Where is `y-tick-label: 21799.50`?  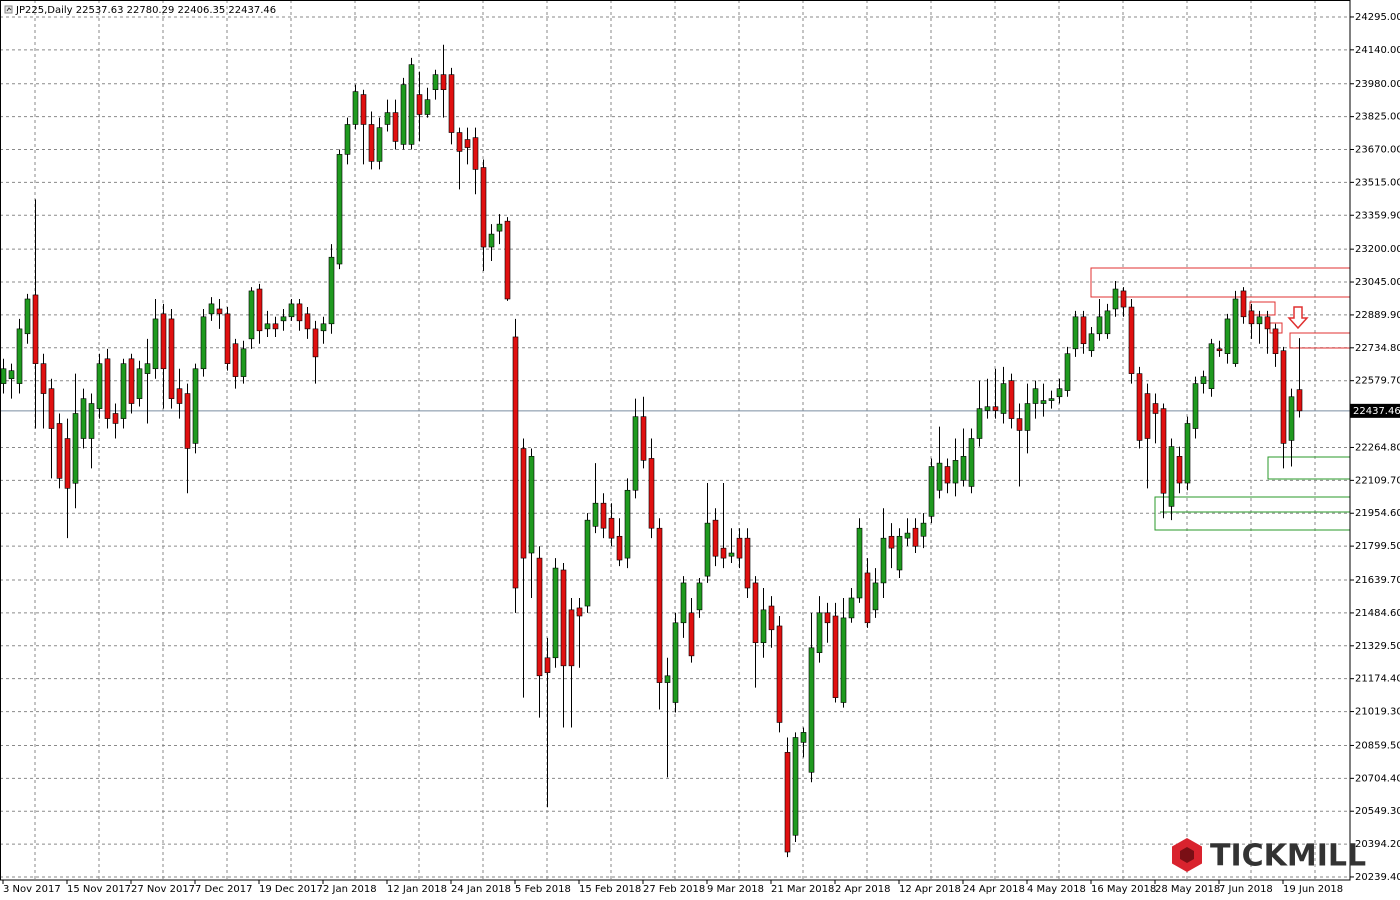 y-tick-label: 21799.50 is located at coordinates (1377, 546).